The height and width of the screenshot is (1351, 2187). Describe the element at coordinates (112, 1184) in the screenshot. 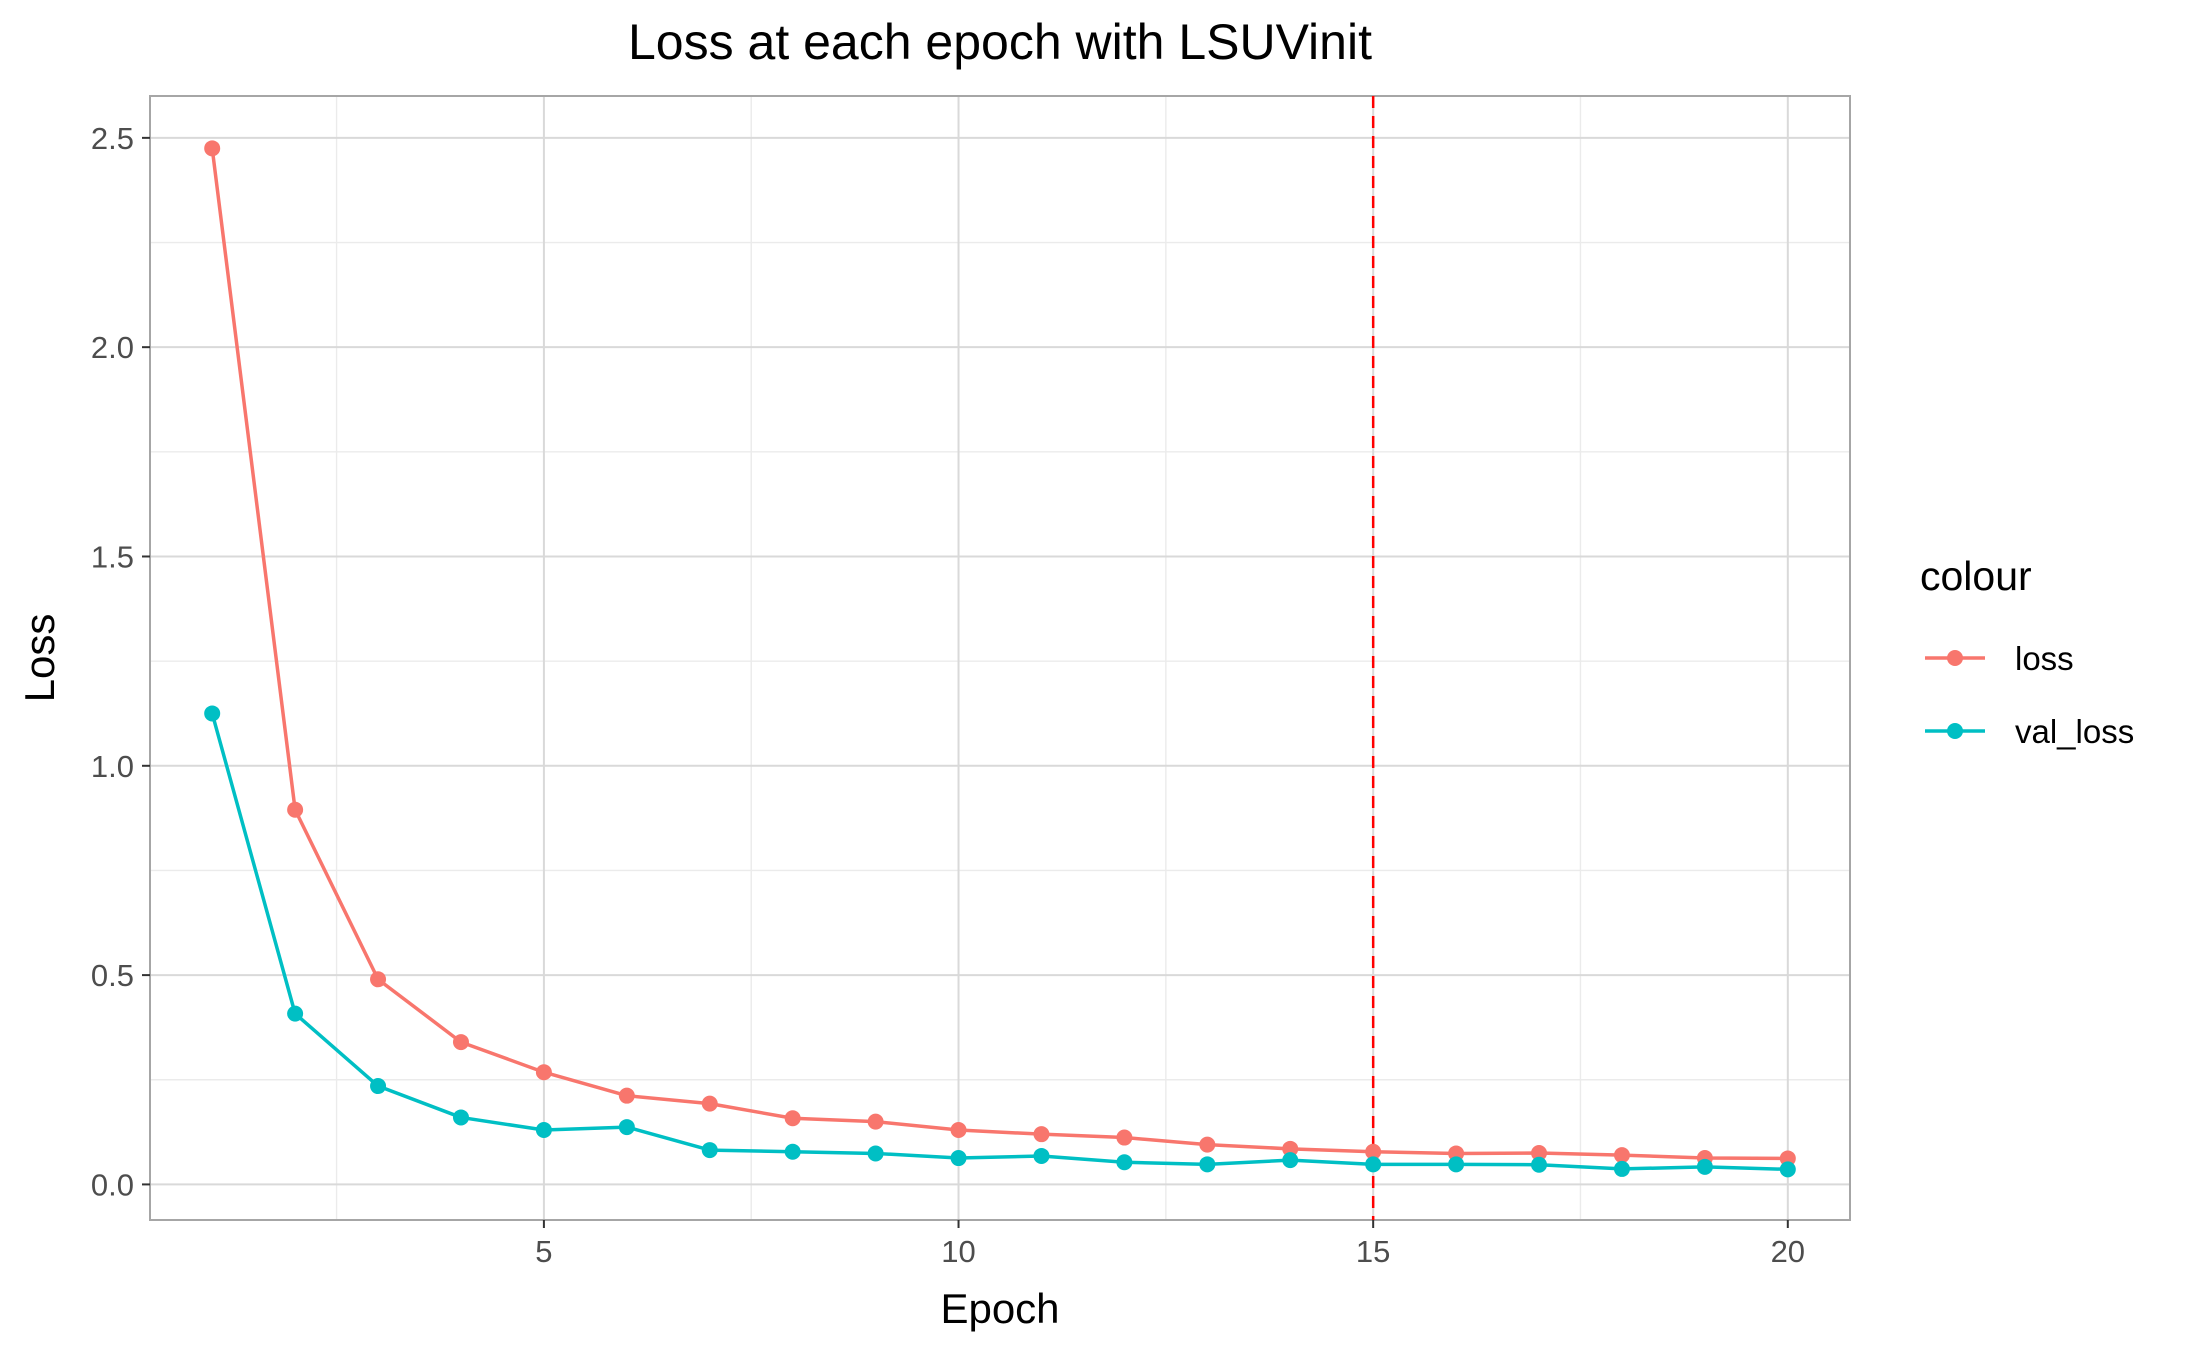

I see `y-tick-label: 0.0` at that location.